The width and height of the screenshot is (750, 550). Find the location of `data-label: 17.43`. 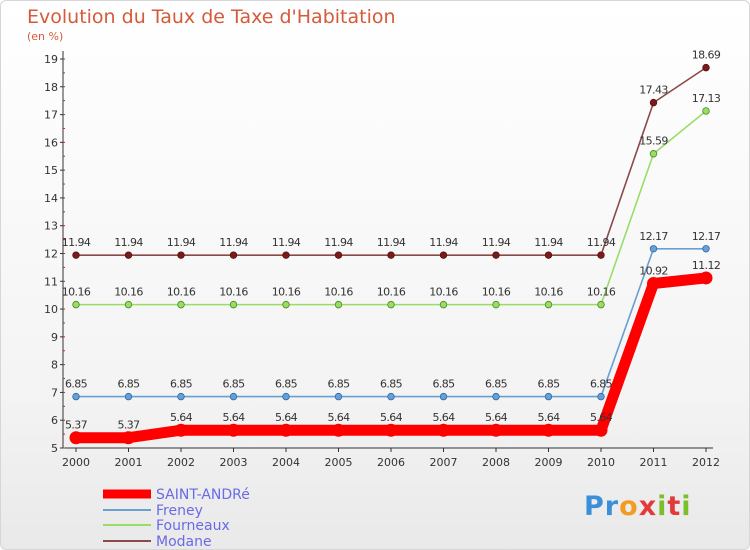

data-label: 17.43 is located at coordinates (653, 90).